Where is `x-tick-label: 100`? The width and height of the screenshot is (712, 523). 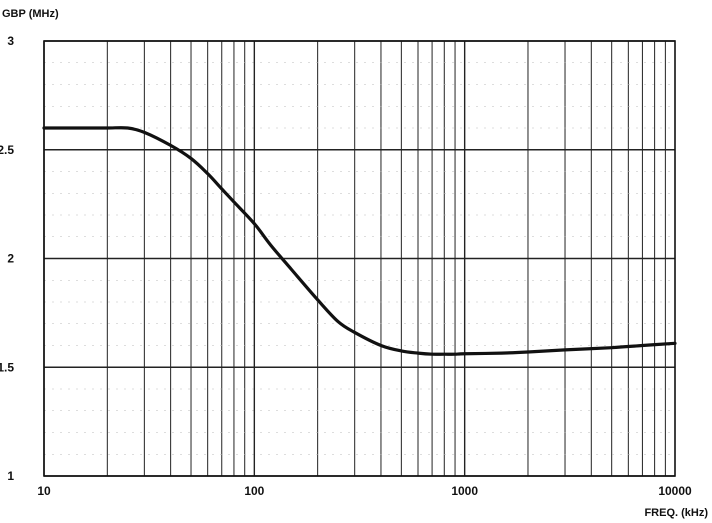
x-tick-label: 100 is located at coordinates (254, 491).